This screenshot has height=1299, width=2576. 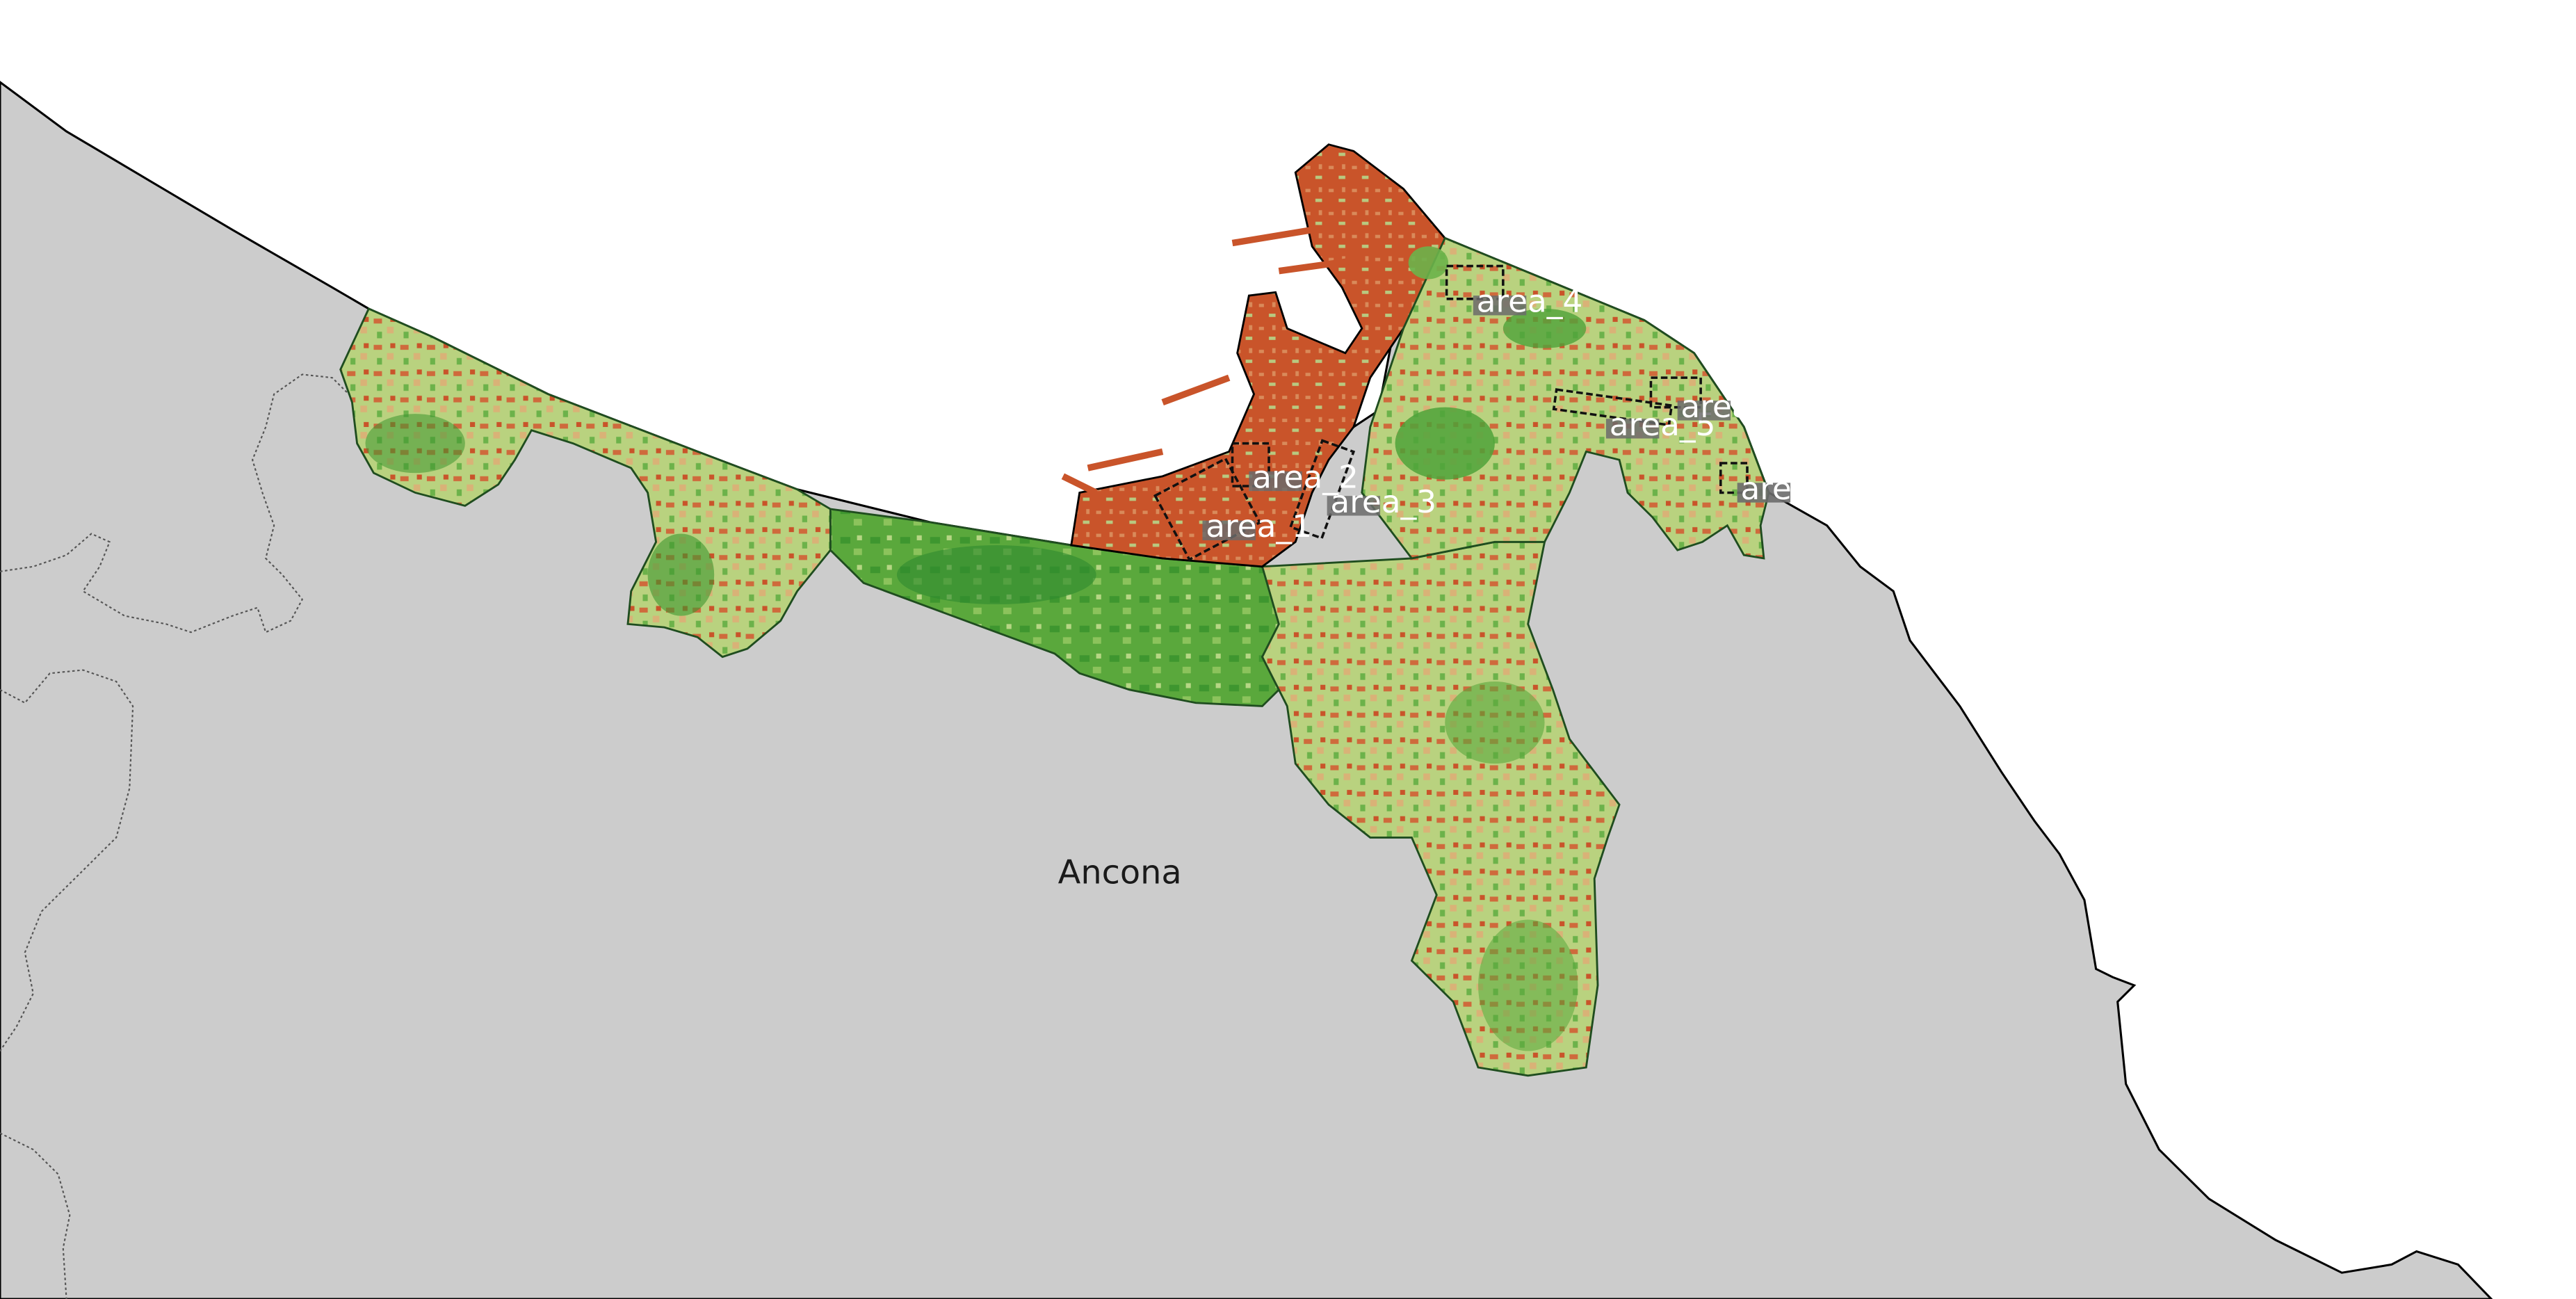 I want to click on area-label-7: area_7, so click(x=1792, y=489).